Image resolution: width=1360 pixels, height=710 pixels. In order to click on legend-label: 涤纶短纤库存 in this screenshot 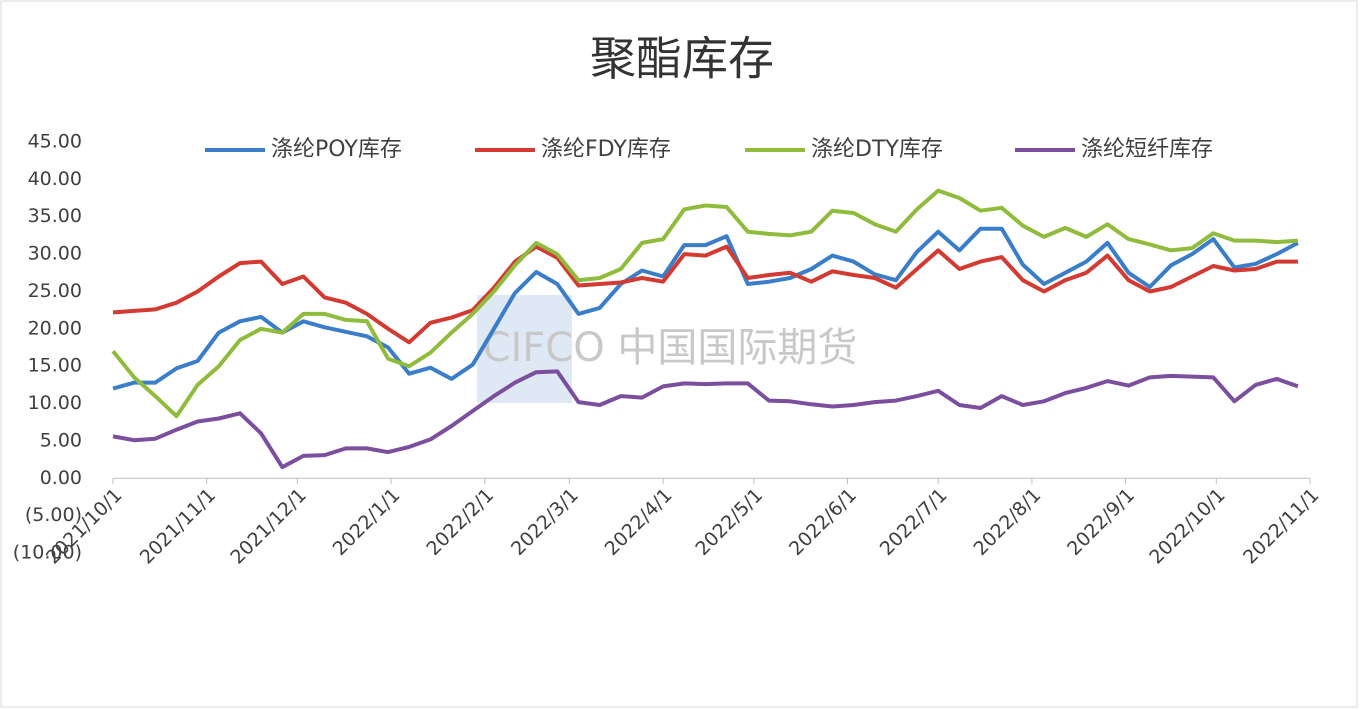, I will do `click(1147, 149)`.